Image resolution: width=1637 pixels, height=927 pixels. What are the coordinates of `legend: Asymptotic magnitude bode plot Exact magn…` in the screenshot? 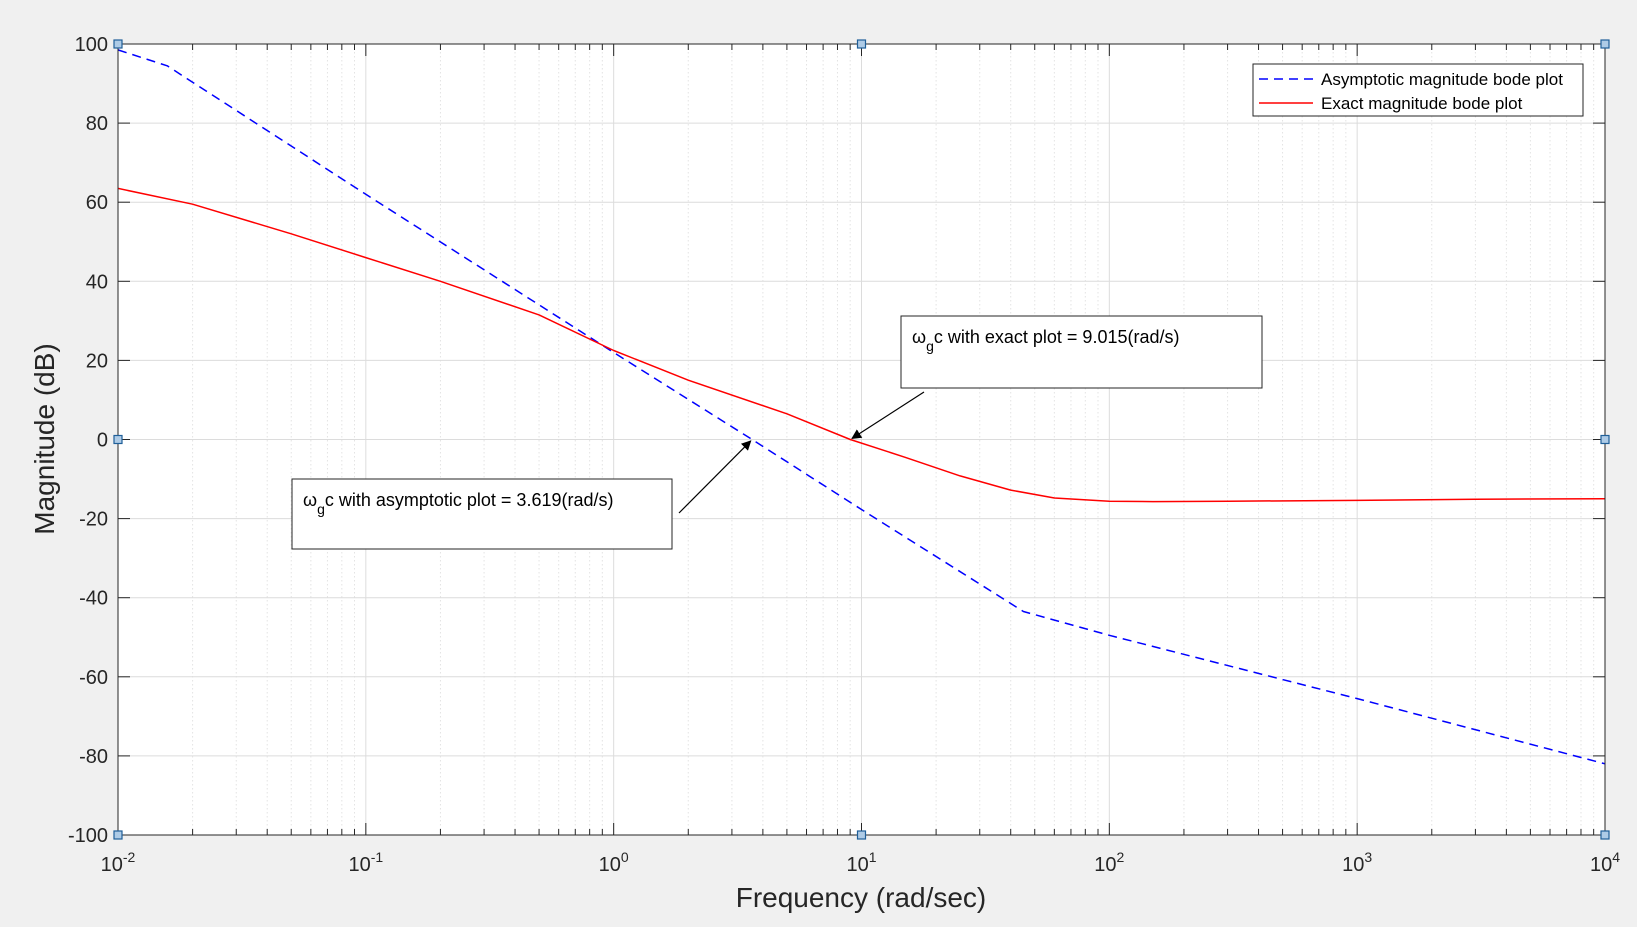 It's located at (1418, 90).